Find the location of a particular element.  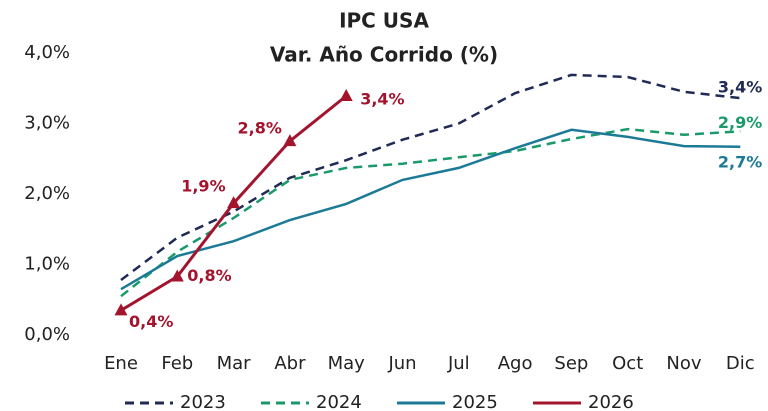

legend-label: 2026 is located at coordinates (611, 401).